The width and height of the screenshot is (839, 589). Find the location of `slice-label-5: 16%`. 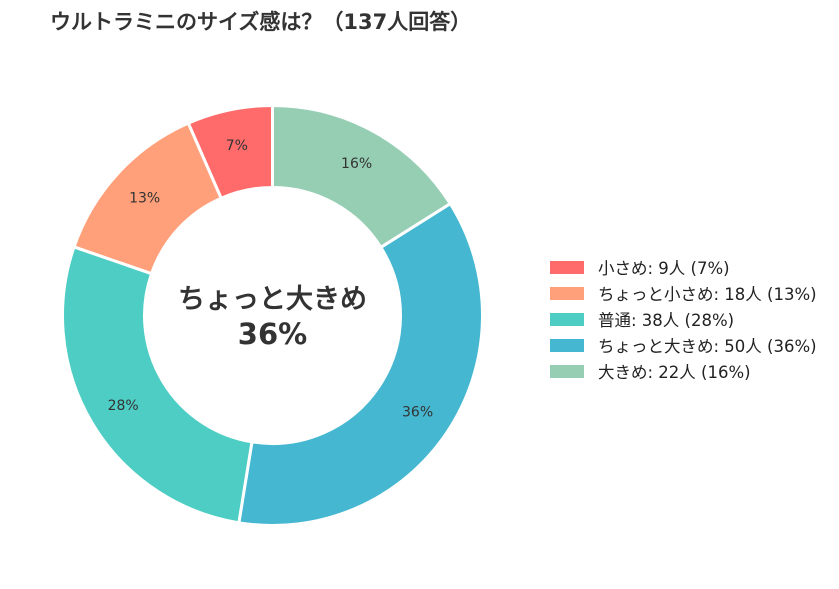

slice-label-5: 16% is located at coordinates (356, 164).